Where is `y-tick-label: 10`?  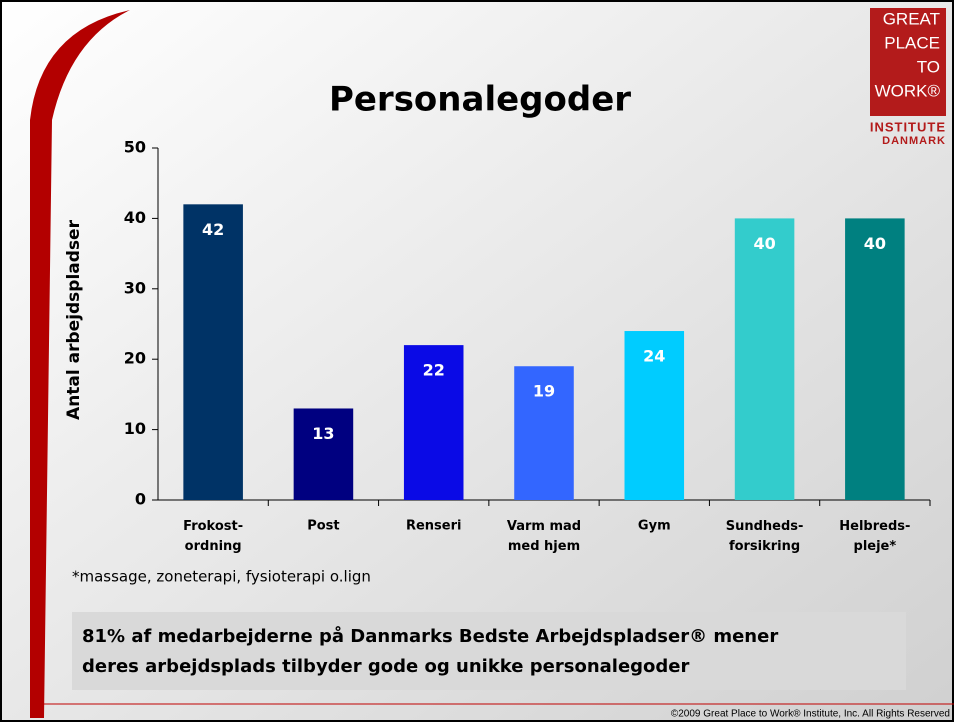
y-tick-label: 10 is located at coordinates (135, 428).